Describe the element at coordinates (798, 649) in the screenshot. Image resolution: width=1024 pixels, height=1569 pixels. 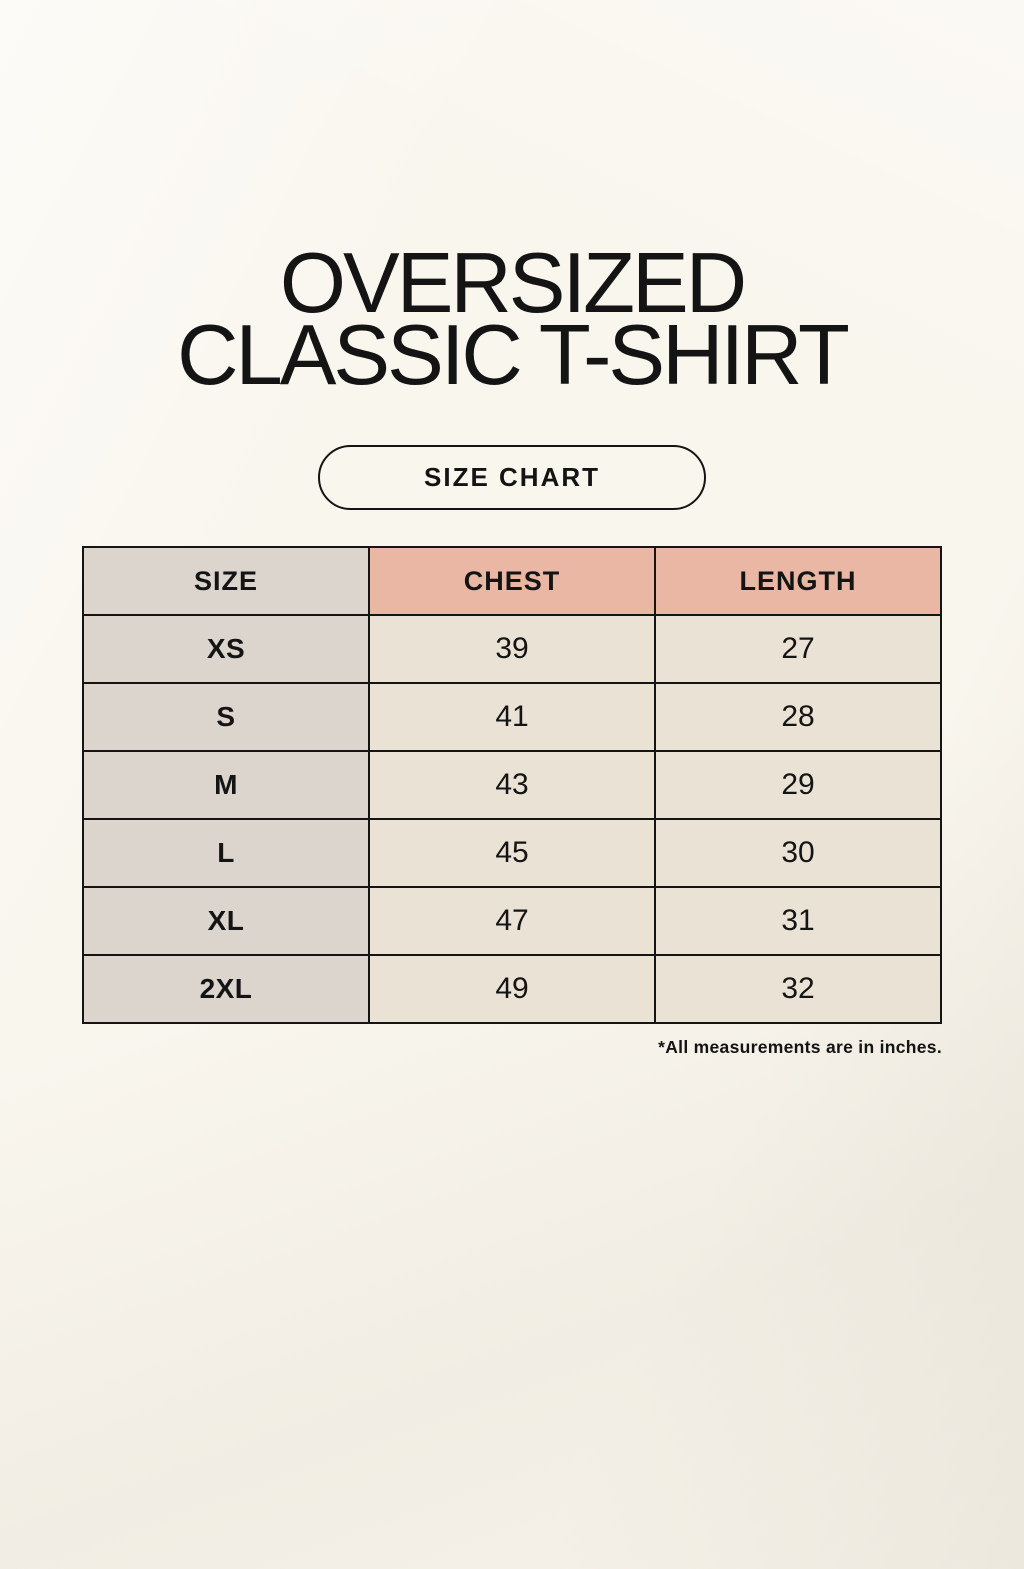
I see `length-cell: 27` at that location.